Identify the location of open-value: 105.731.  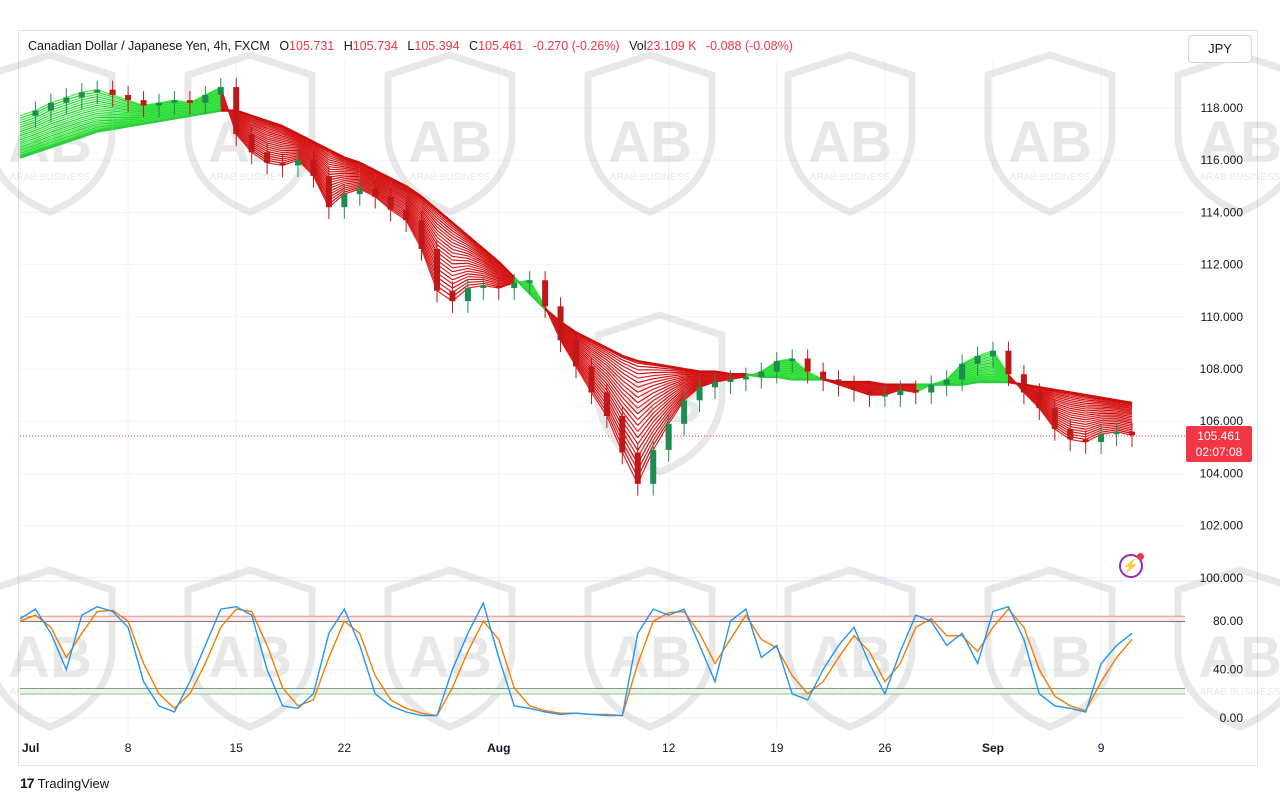
(312, 46).